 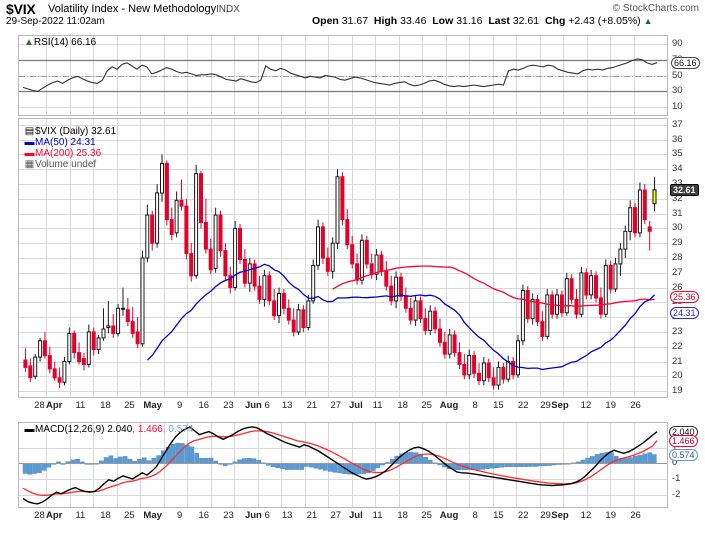 I want to click on quote-datetime: 29-Sep-2022 11:02am, so click(x=55, y=21).